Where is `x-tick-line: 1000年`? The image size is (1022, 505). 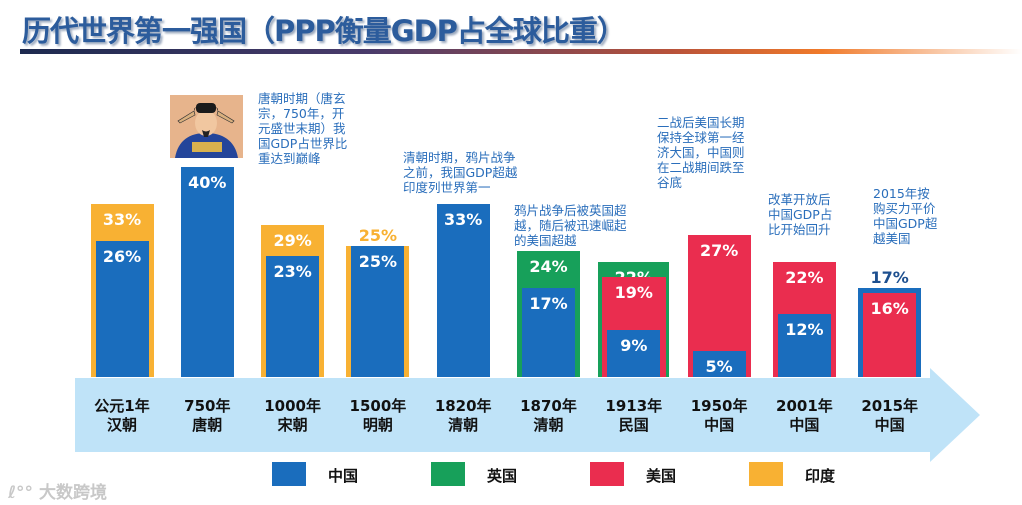
x-tick-line: 1000年 is located at coordinates (292, 406).